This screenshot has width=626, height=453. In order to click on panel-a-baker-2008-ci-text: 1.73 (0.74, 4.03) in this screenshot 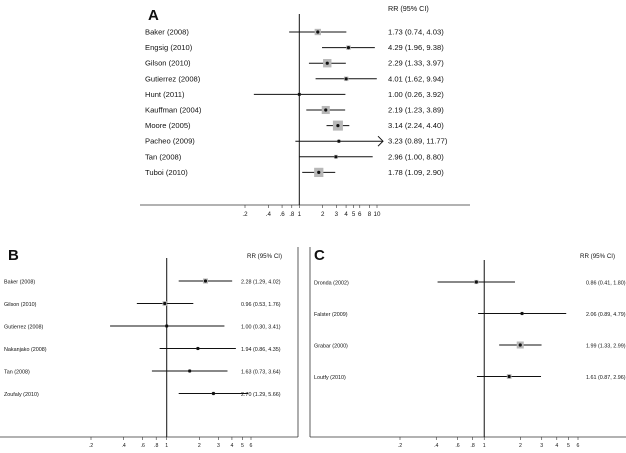, I will do `click(416, 32)`.